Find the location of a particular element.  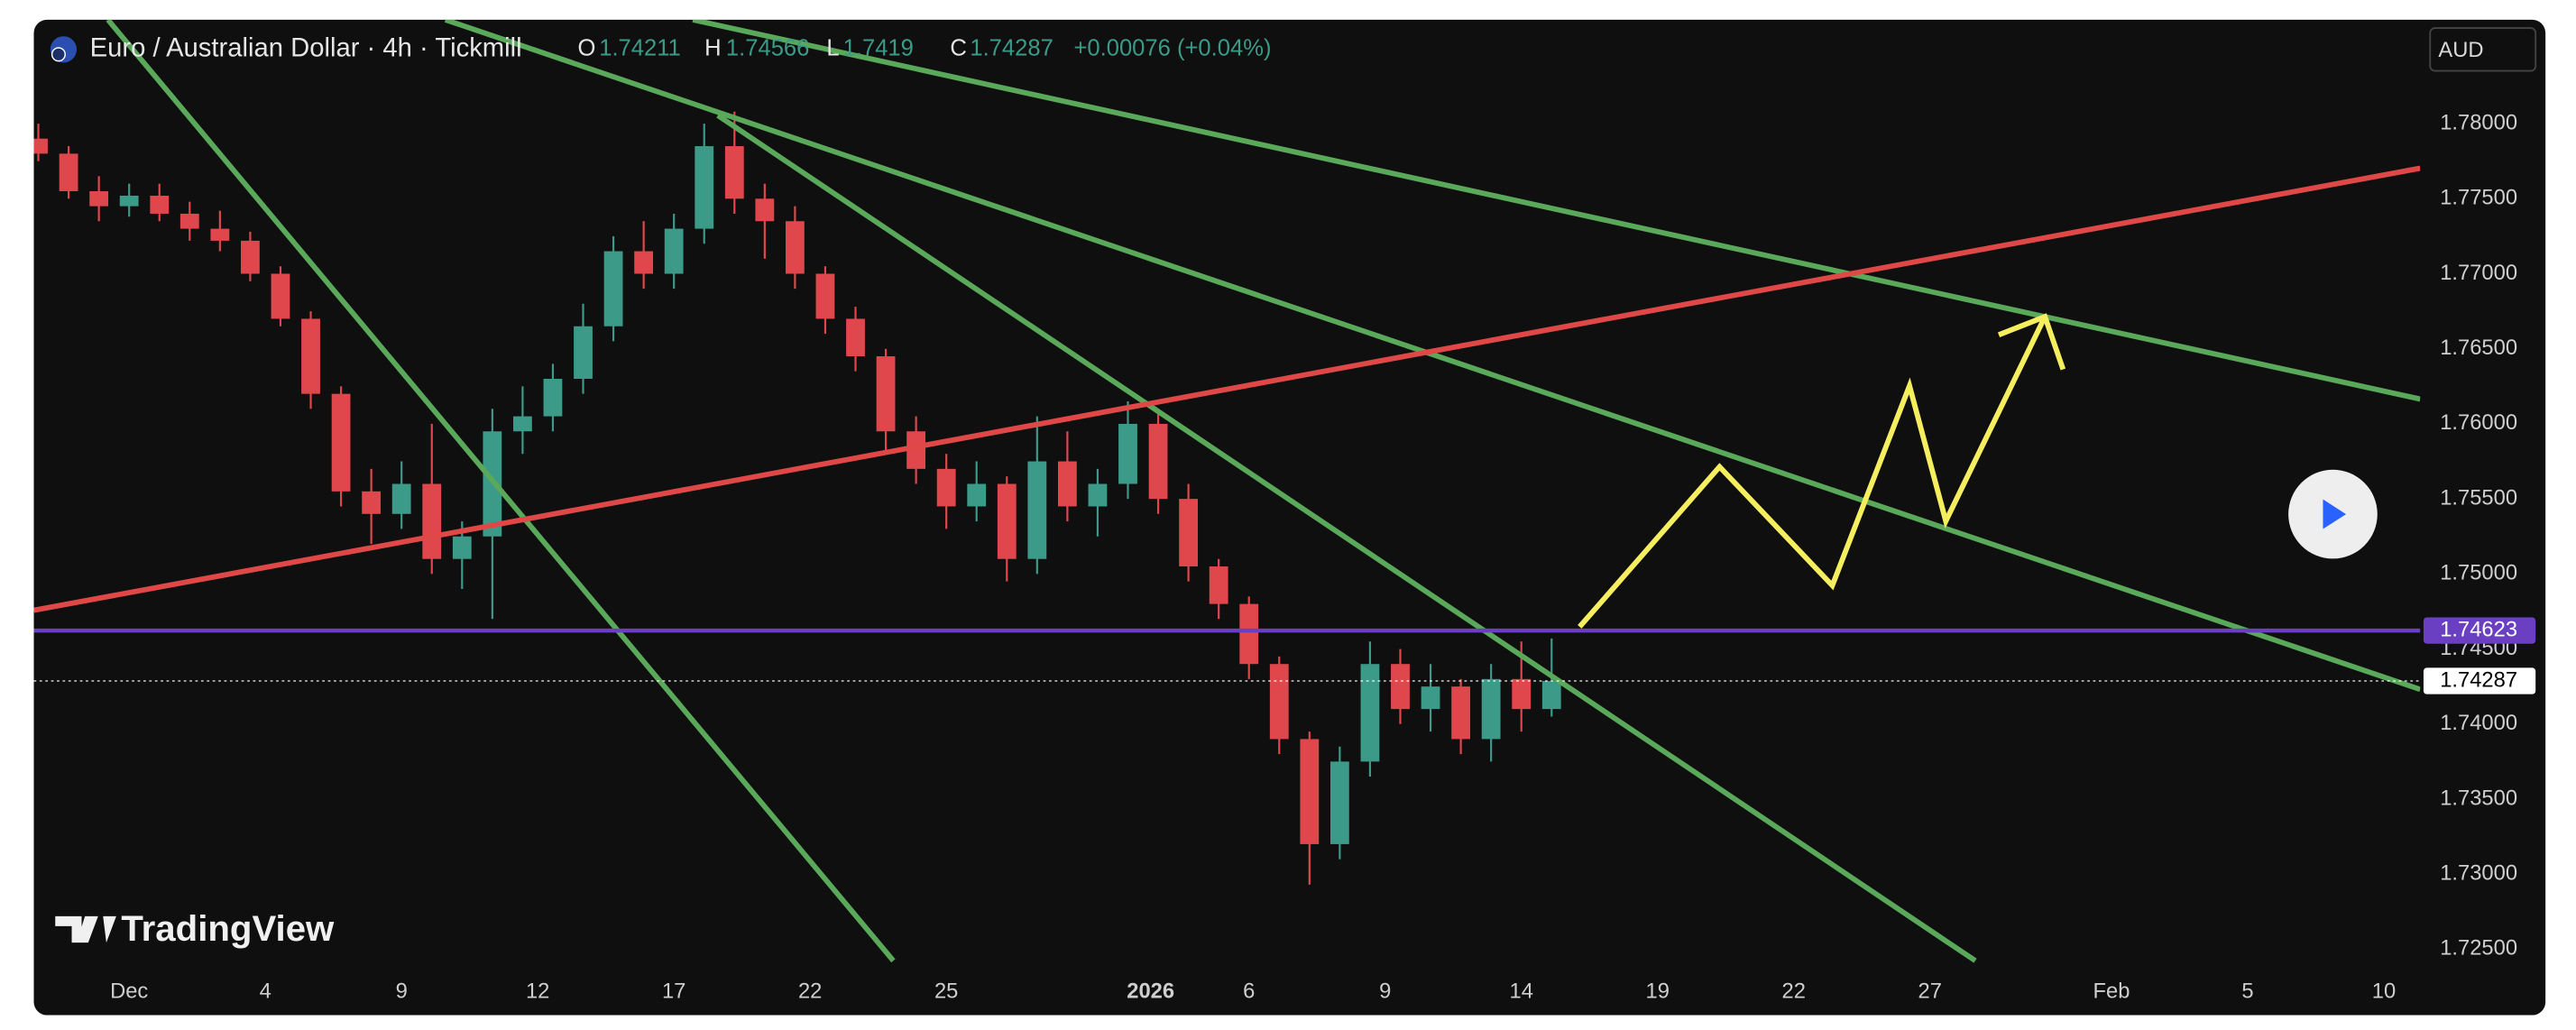

x-tick-label: 19 is located at coordinates (1657, 991).